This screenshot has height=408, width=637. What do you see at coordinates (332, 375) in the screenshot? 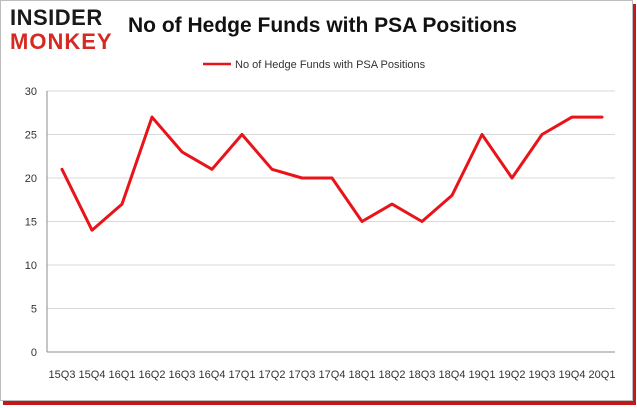
I see `x-tick-label: 17Q4` at bounding box center [332, 375].